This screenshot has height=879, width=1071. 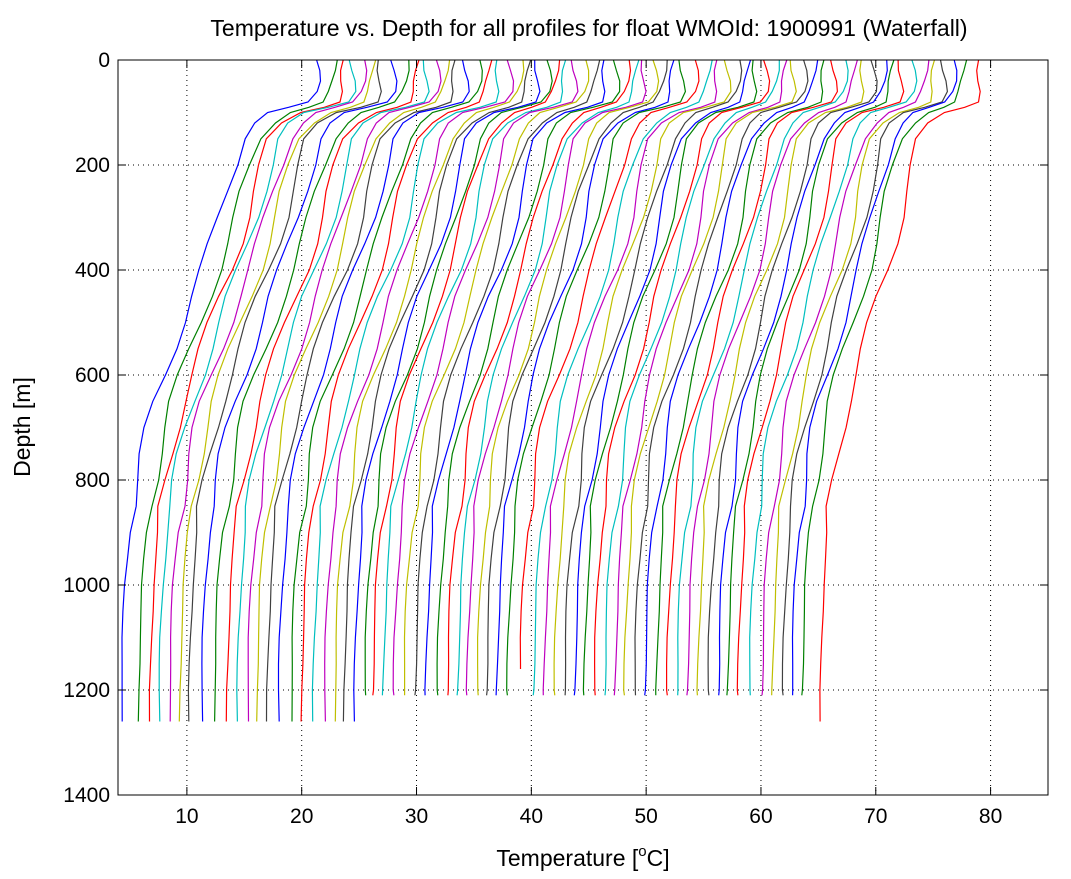 I want to click on x-tick-label-5: 60, so click(x=760, y=816).